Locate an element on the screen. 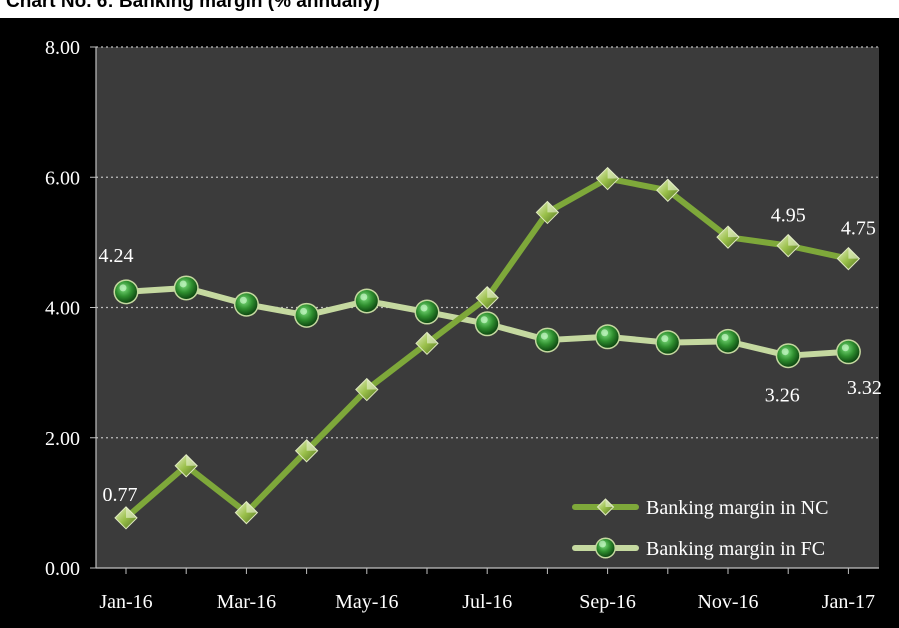 This screenshot has height=628, width=899. legend-item-fc: Banking margin in FC is located at coordinates (698, 548).